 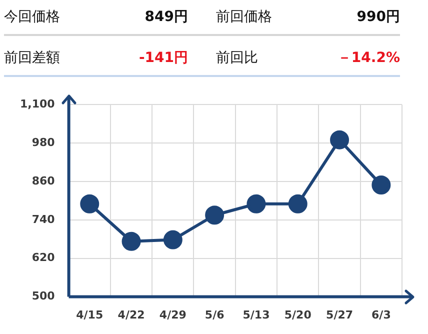 I want to click on y-tick-label: 740, so click(x=44, y=219).